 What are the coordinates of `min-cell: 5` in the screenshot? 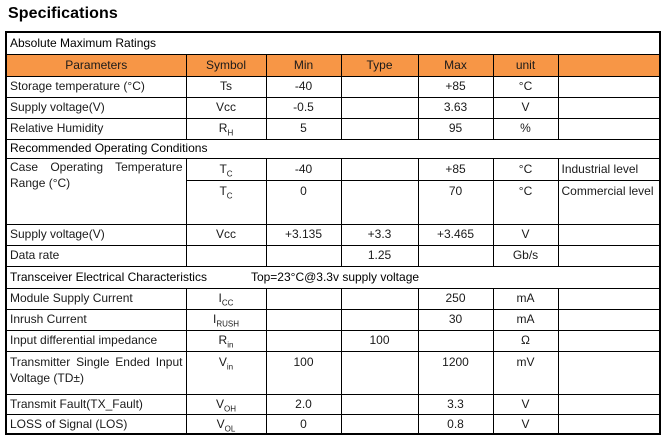 It's located at (303, 128).